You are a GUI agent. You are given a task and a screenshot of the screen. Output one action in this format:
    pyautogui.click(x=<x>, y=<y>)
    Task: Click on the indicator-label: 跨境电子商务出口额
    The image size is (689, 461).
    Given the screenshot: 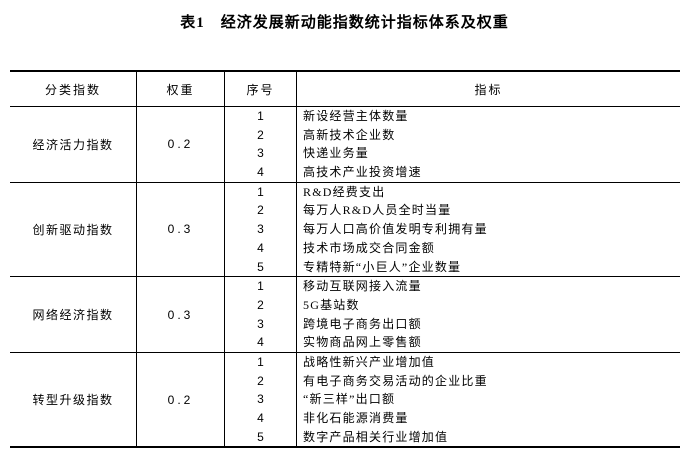 What is the action you would take?
    pyautogui.click(x=362, y=323)
    